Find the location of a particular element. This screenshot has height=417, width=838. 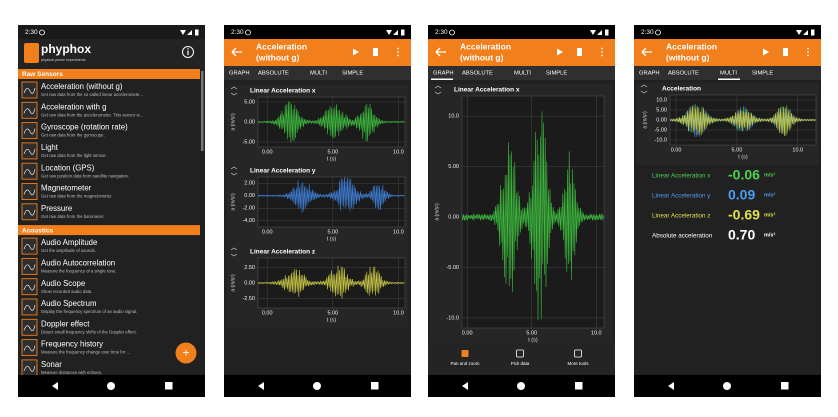

item-title: Gyroscope (rotation rate) is located at coordinates (84, 127).